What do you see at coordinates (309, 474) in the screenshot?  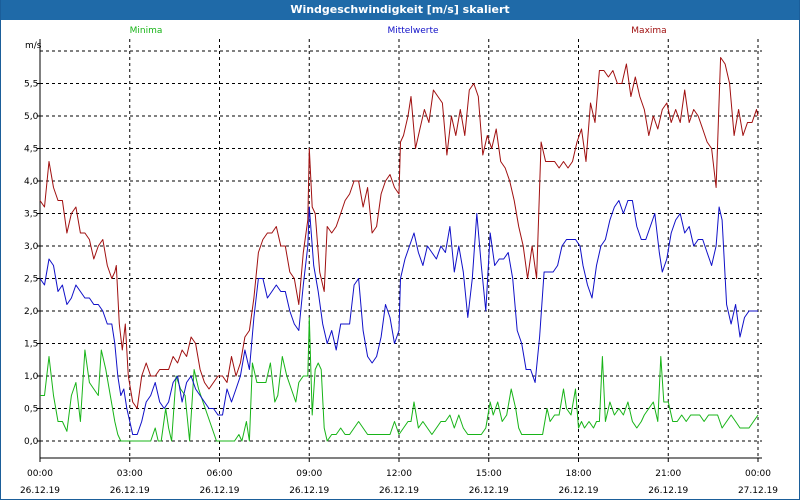 I see `x-tick-time: 09:00` at bounding box center [309, 474].